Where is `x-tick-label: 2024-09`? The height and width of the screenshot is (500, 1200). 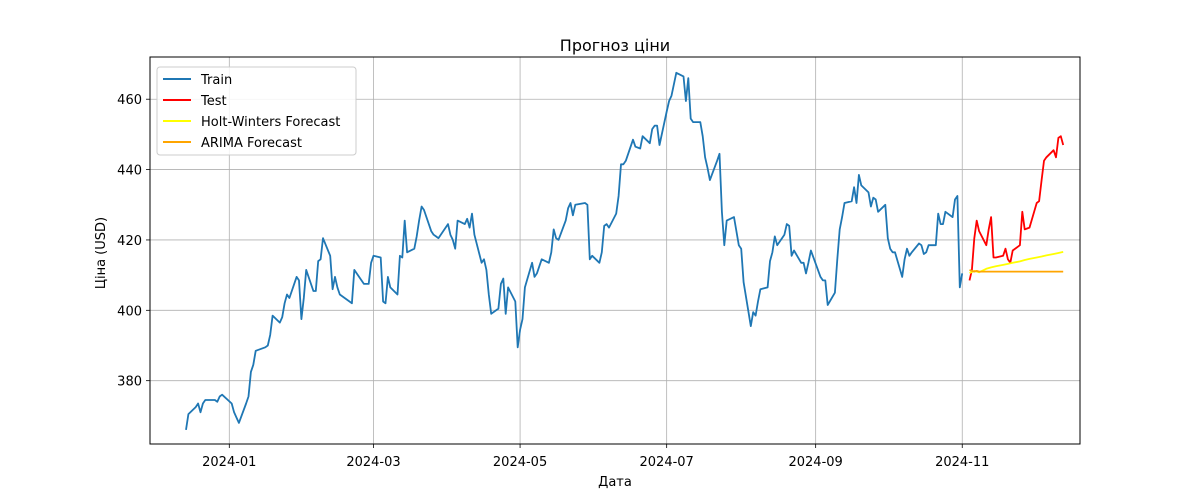
x-tick-label: 2024-09 is located at coordinates (815, 462).